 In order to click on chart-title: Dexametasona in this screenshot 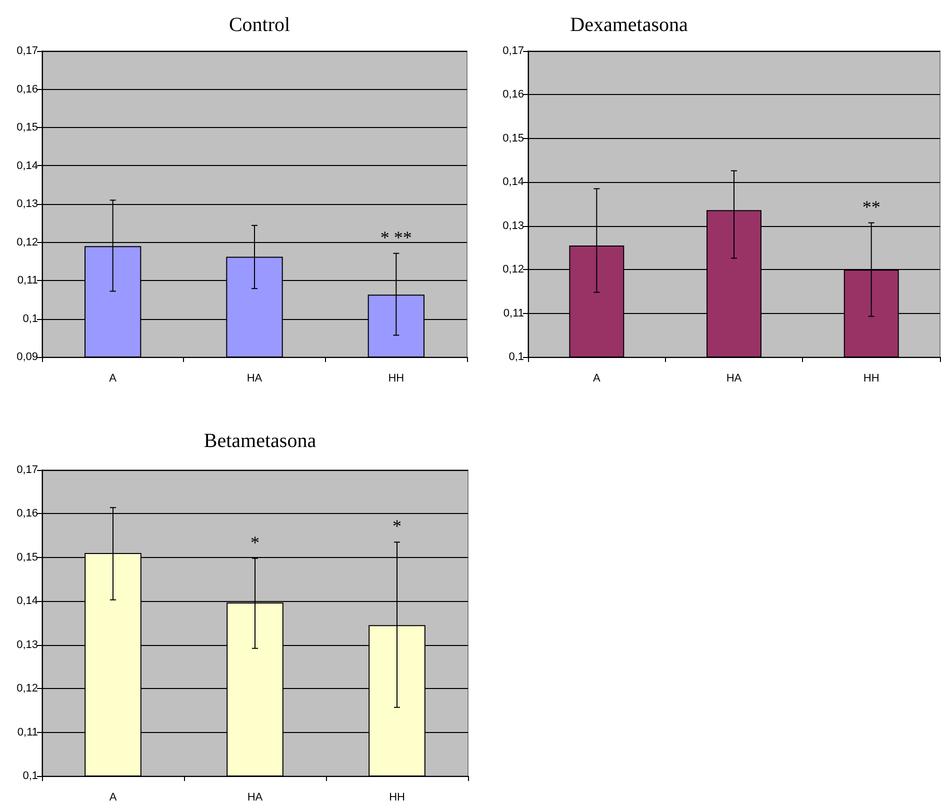, I will do `click(629, 25)`.